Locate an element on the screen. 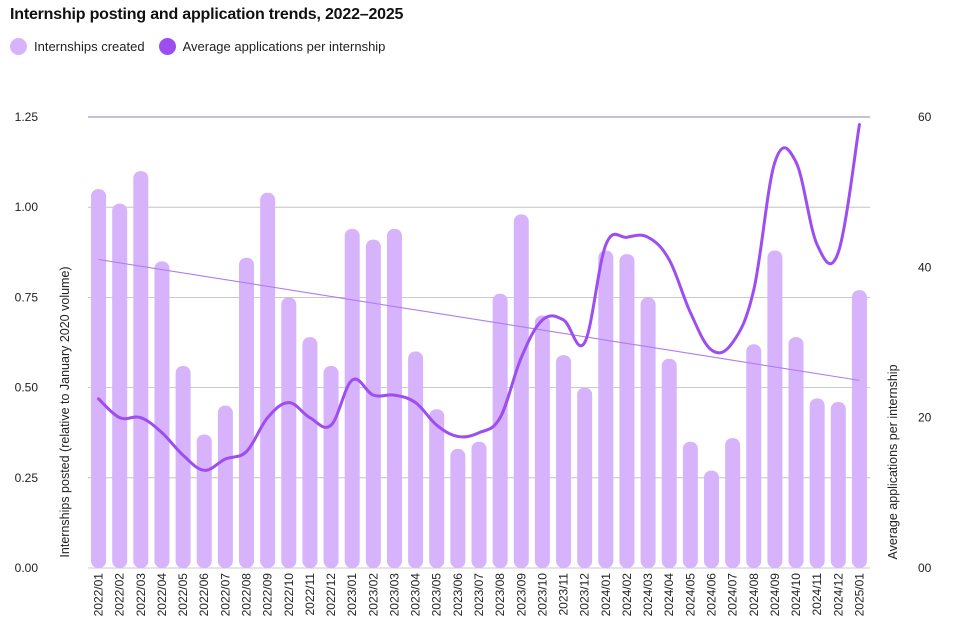  legend-label-applications: Average applications per internship is located at coordinates (284, 46).